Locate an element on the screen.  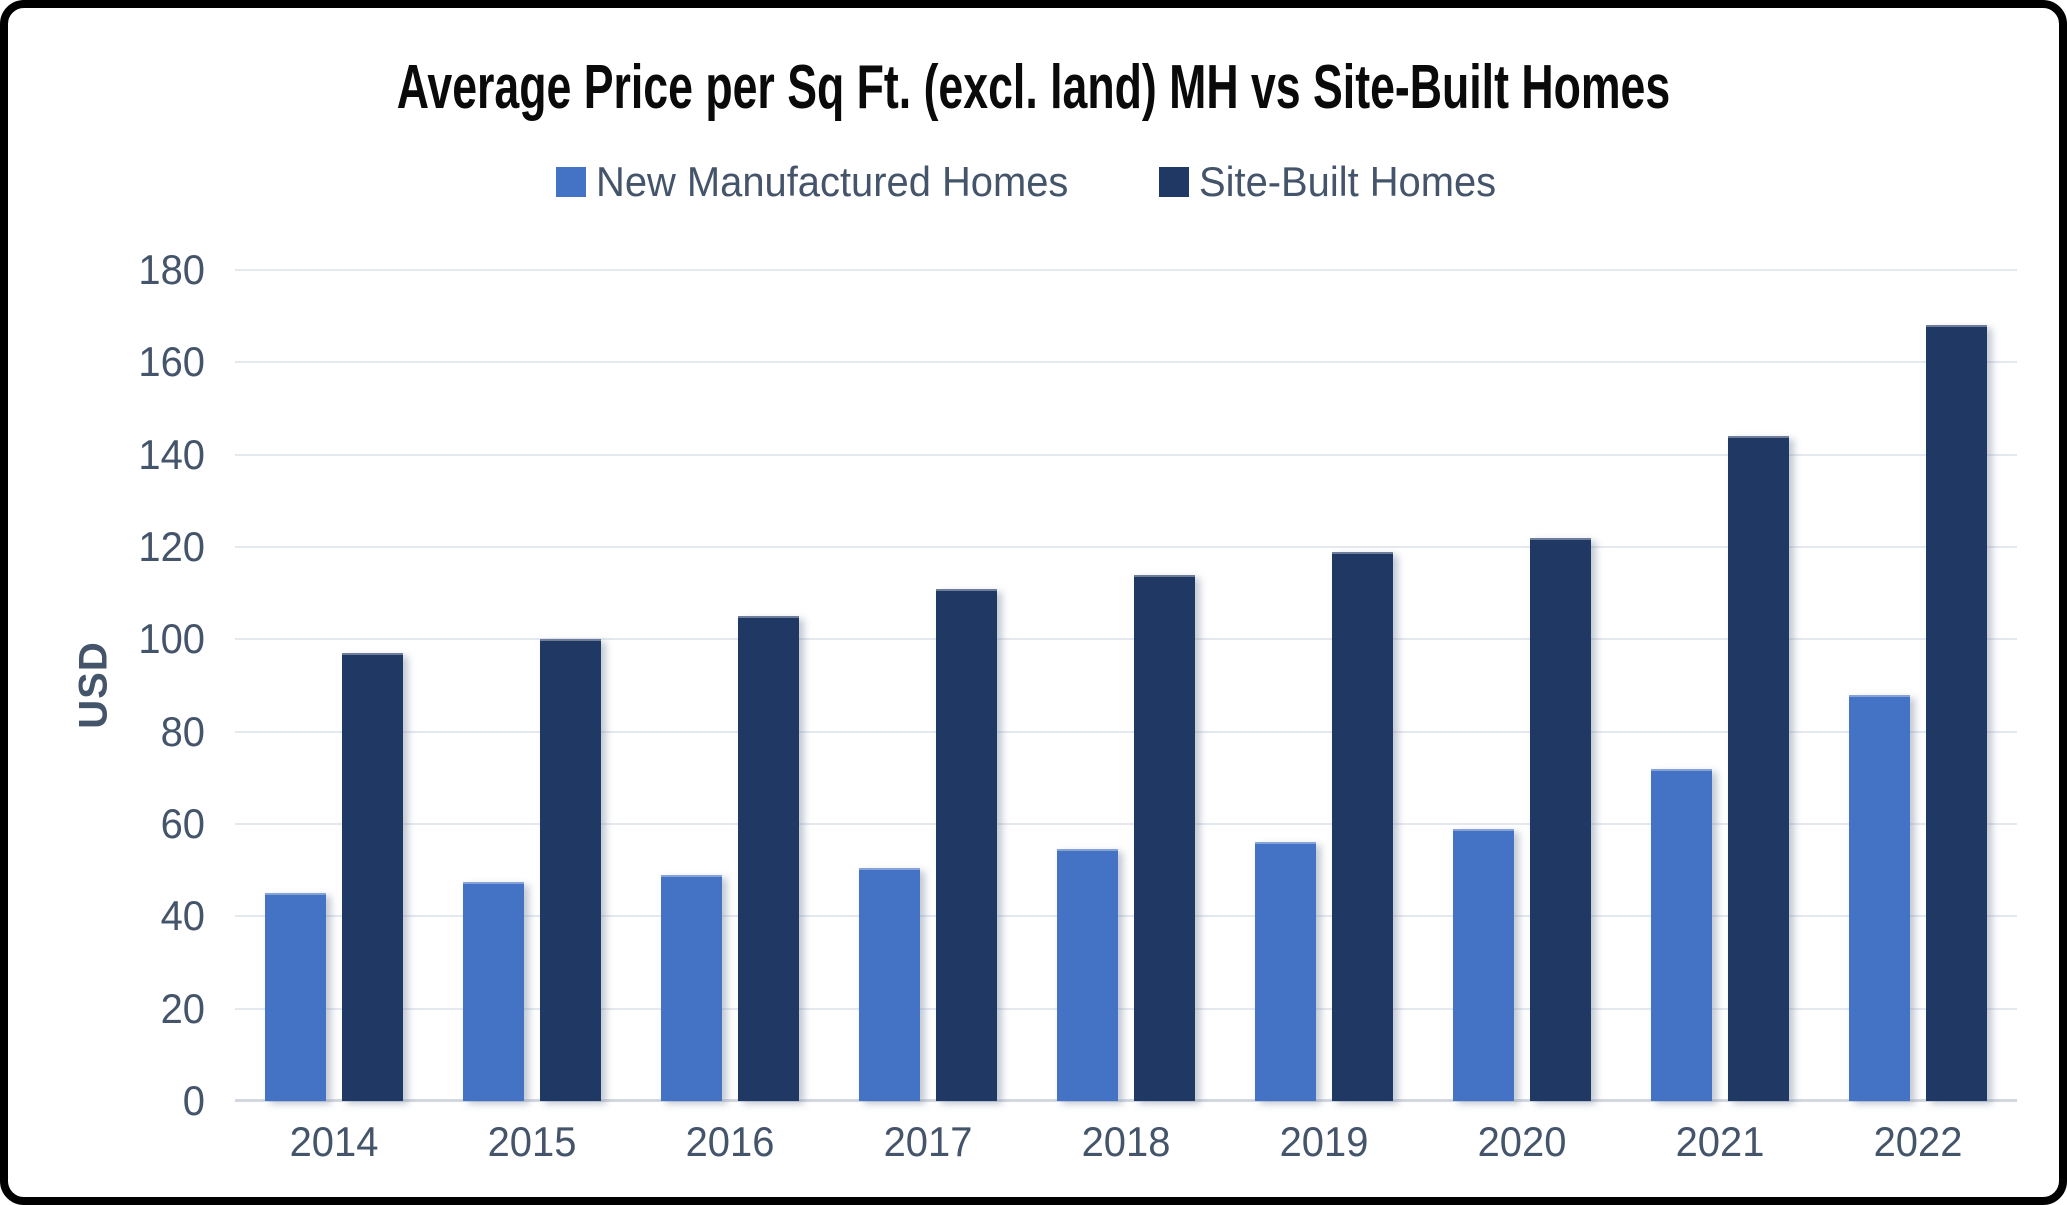
legend-item-new-manufactured-homes: New Manufactured Homes is located at coordinates (824, 182).